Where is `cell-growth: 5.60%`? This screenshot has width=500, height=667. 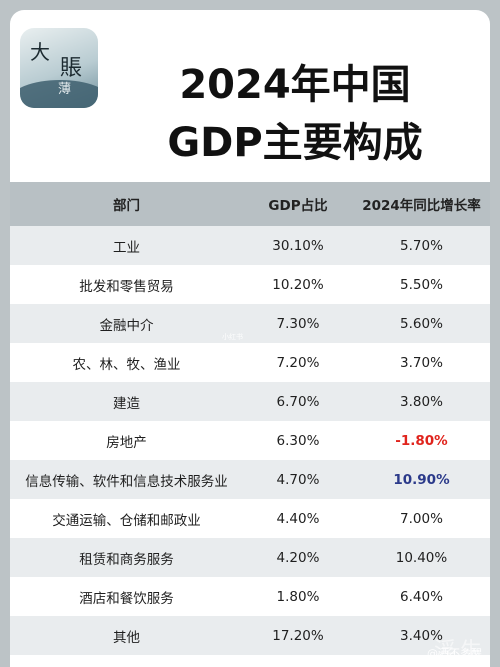
cell-growth: 5.60% is located at coordinates (421, 323).